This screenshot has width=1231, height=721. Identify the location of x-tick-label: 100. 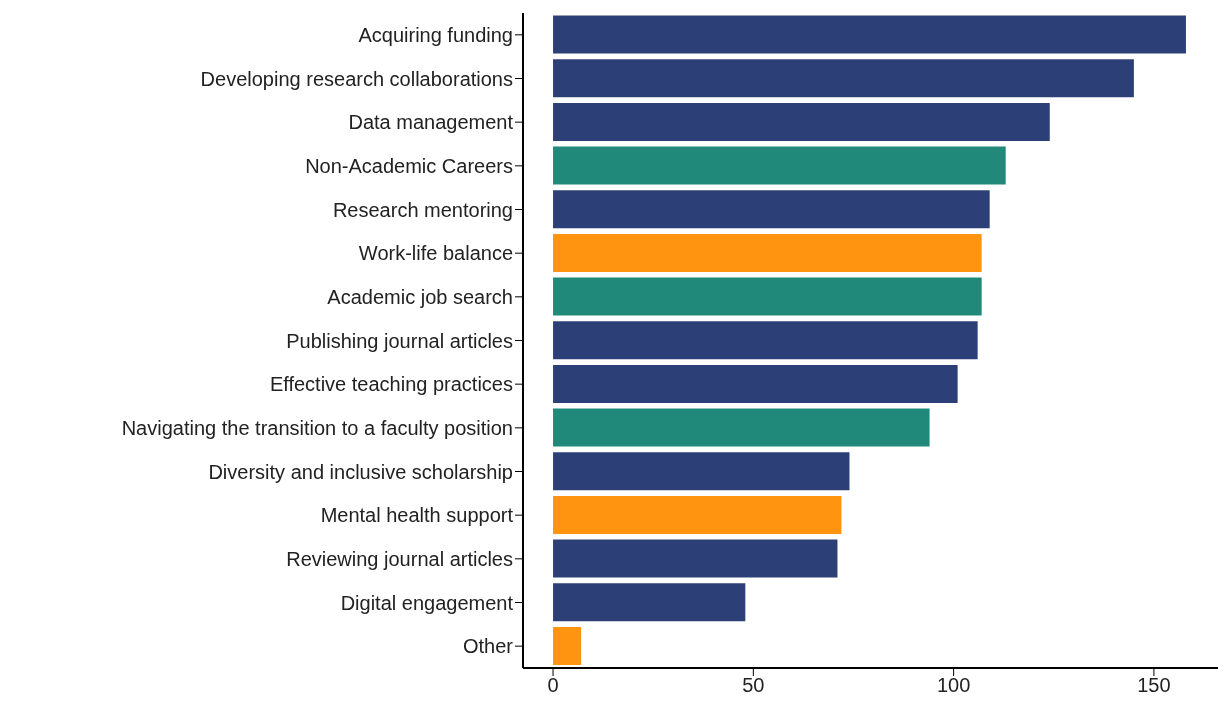
(953, 685).